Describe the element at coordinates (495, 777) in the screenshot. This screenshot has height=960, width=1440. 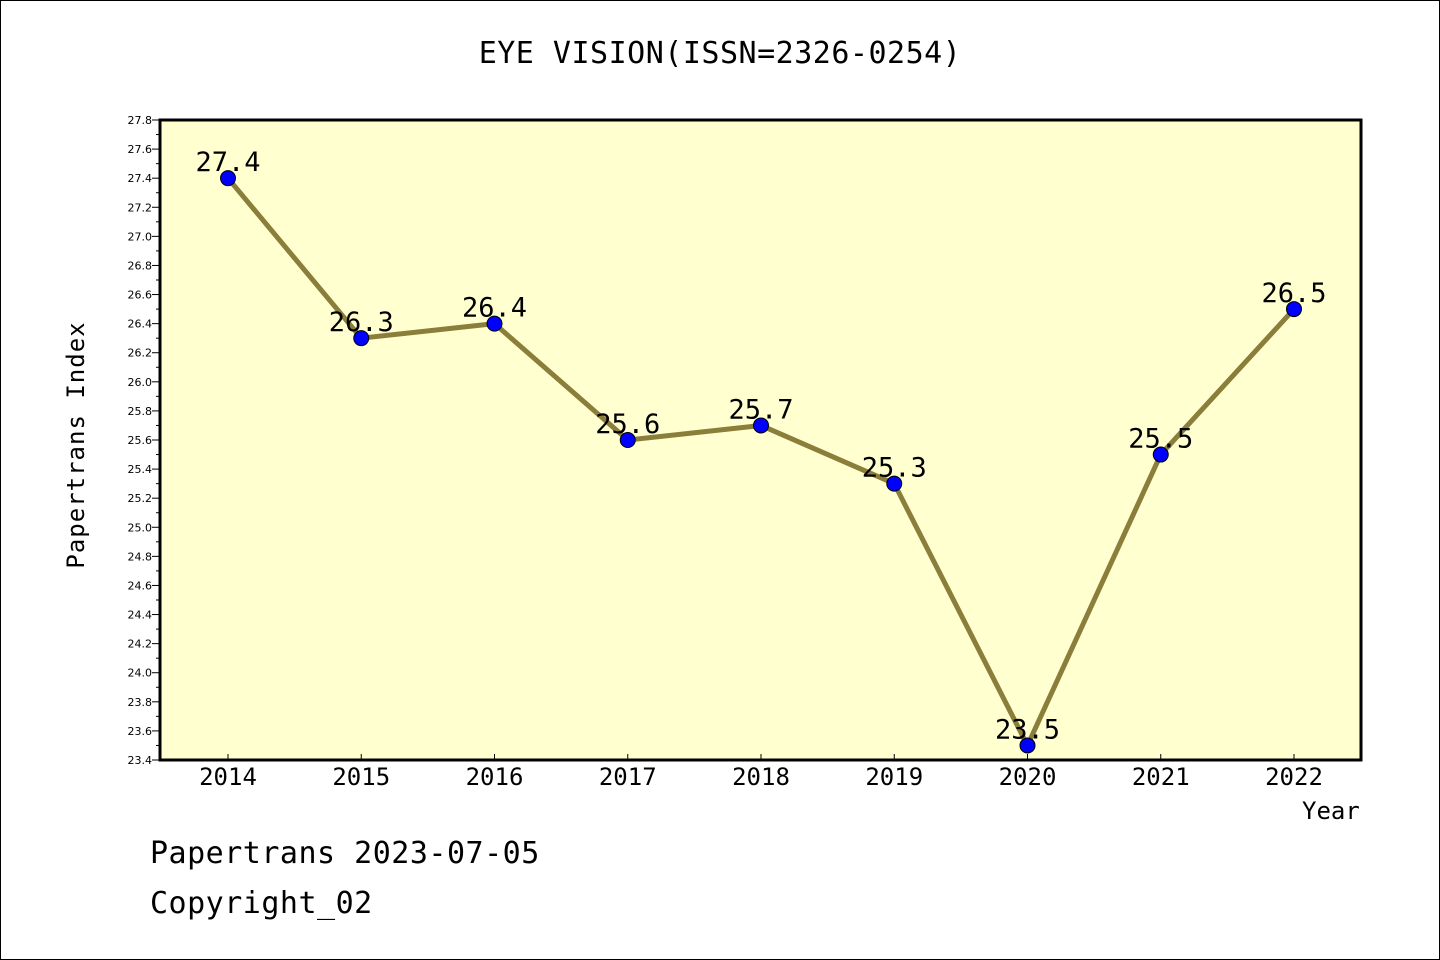
I see `x-tick-label: 2016` at that location.